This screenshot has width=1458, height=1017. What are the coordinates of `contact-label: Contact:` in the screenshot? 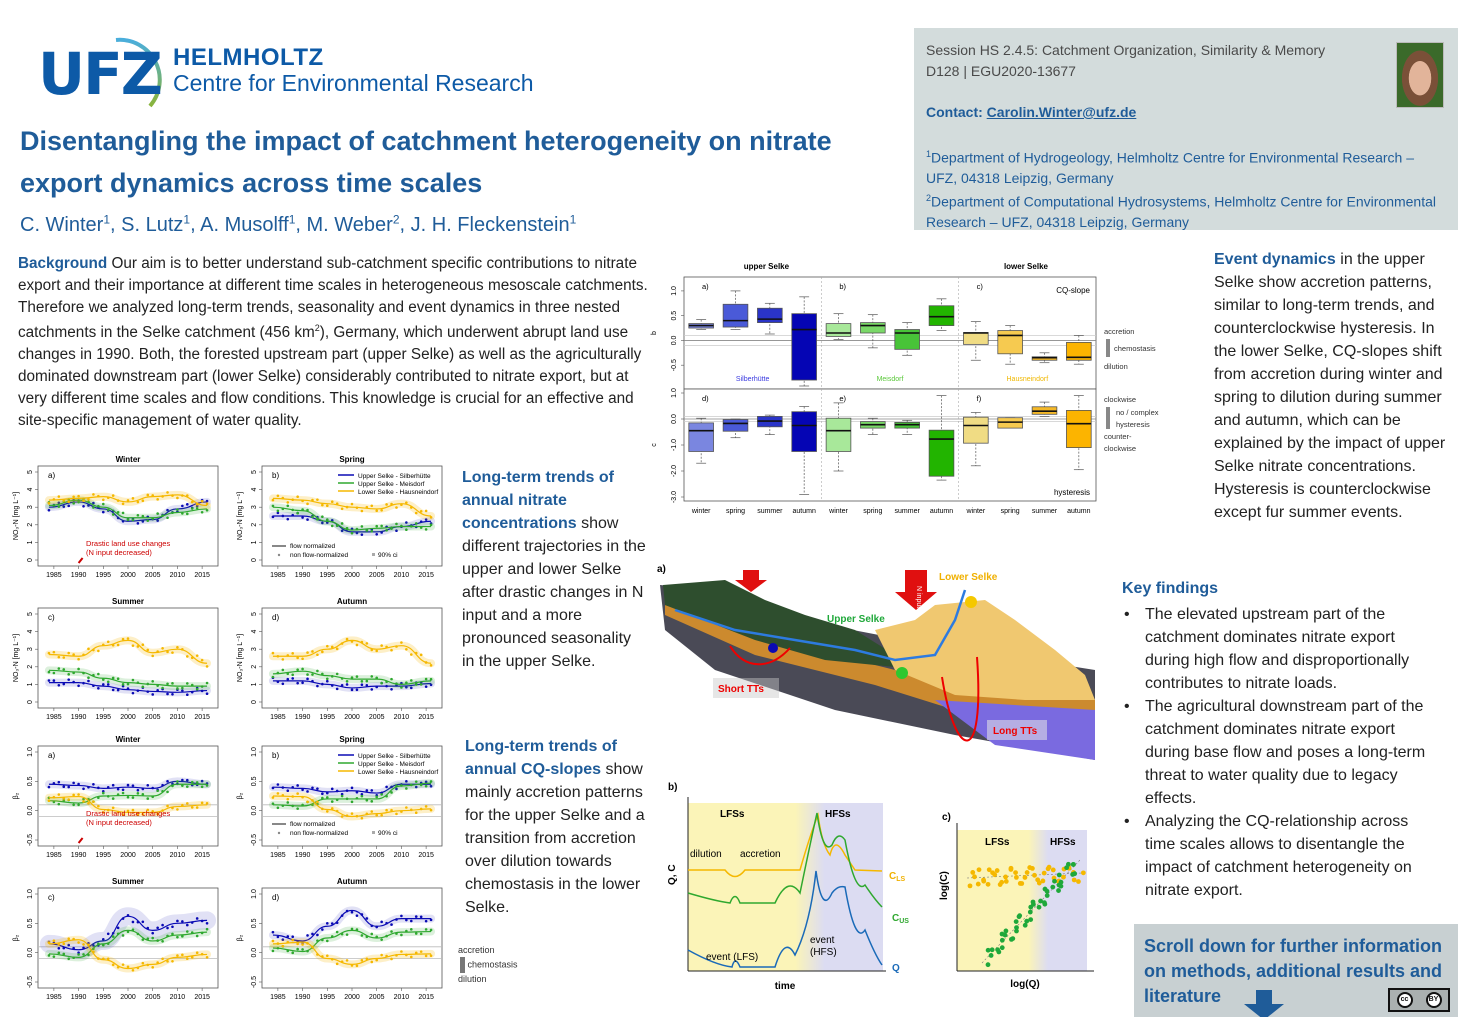 It's located at (954, 112).